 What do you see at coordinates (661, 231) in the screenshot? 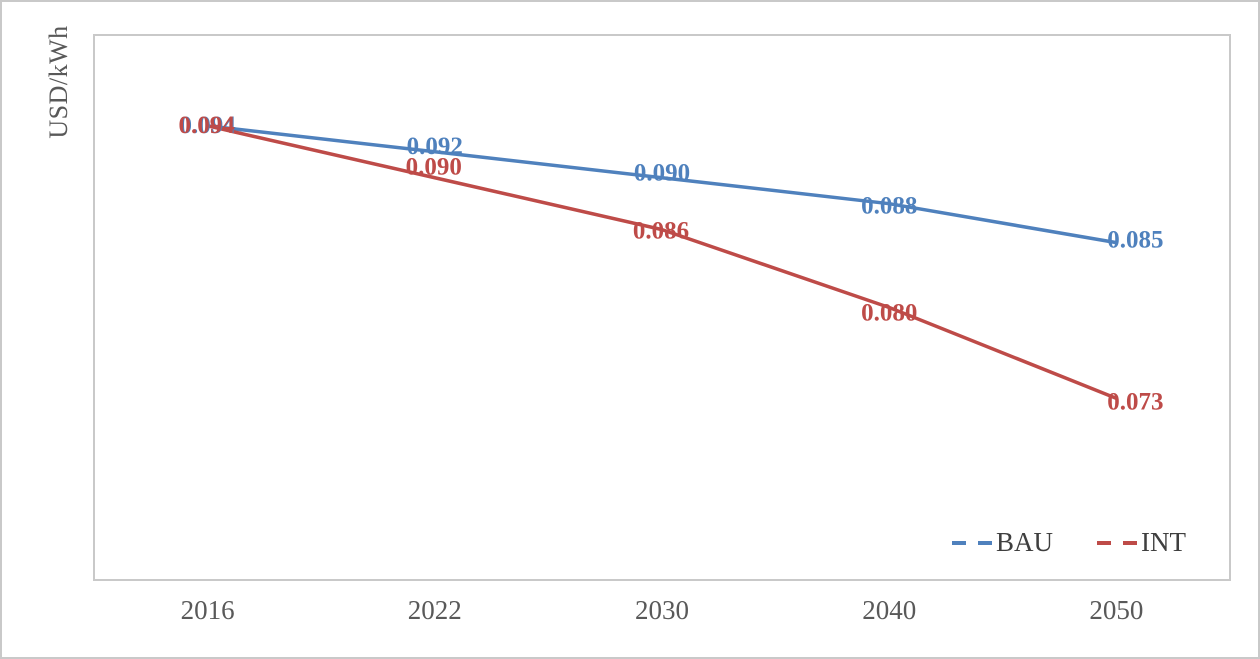
I see `int-data-label: 0.086` at bounding box center [661, 231].